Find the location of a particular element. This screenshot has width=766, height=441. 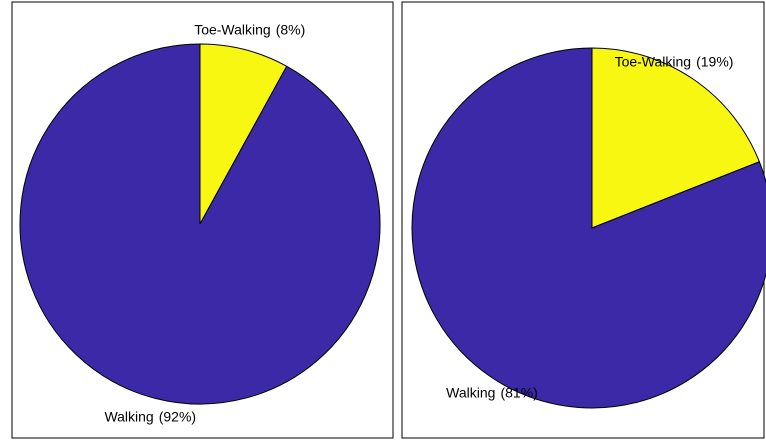

slice-value: (19%) is located at coordinates (714, 61).